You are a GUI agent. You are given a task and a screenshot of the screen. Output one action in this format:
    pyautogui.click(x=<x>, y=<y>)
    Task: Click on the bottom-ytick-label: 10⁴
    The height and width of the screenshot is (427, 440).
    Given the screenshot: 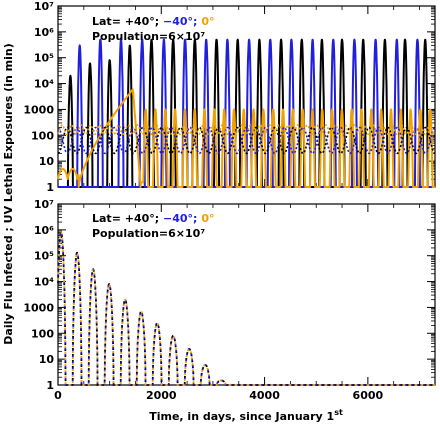 What is the action you would take?
    pyautogui.click(x=44, y=282)
    